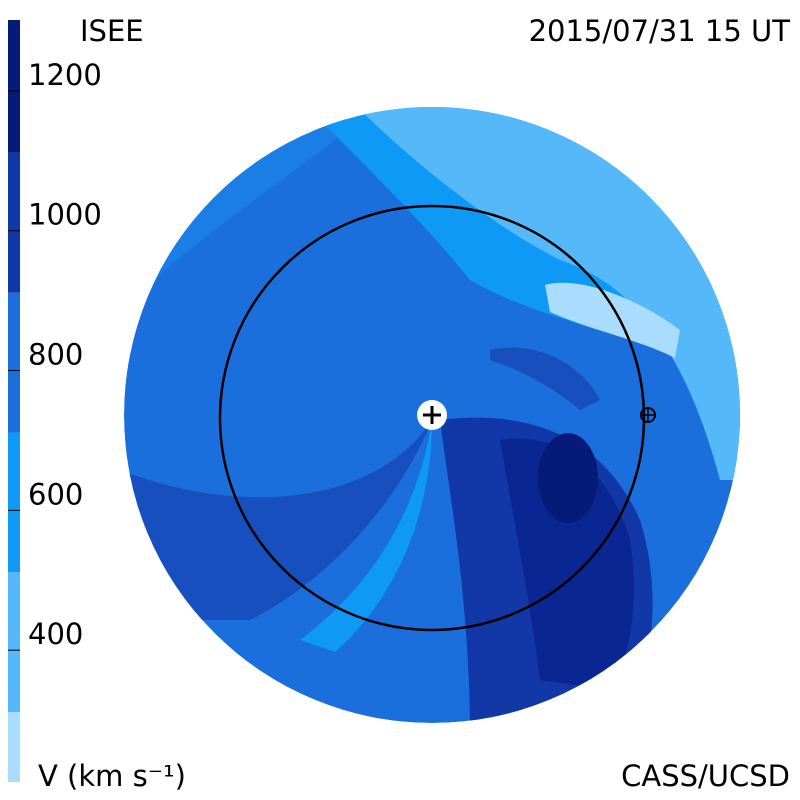 Image resolution: width=800 pixels, height=800 pixels. What do you see at coordinates (65, 215) in the screenshot?
I see `colorbar-tick-label: 1000` at bounding box center [65, 215].